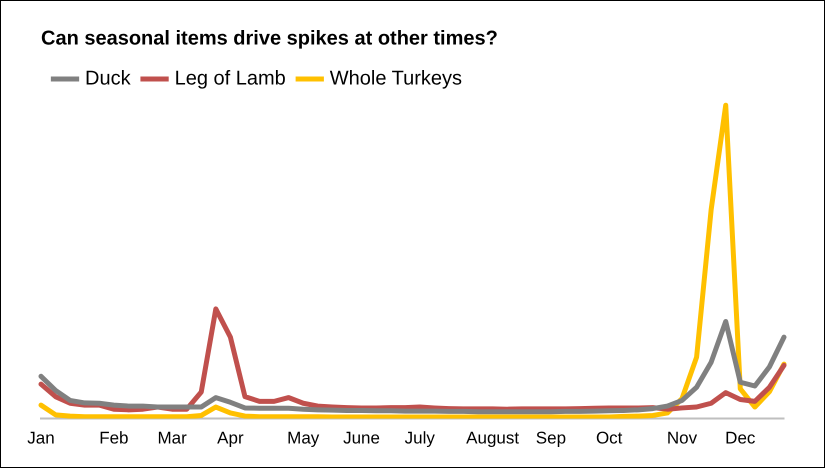 The image size is (825, 468). I want to click on legend-label: Duck, so click(108, 79).